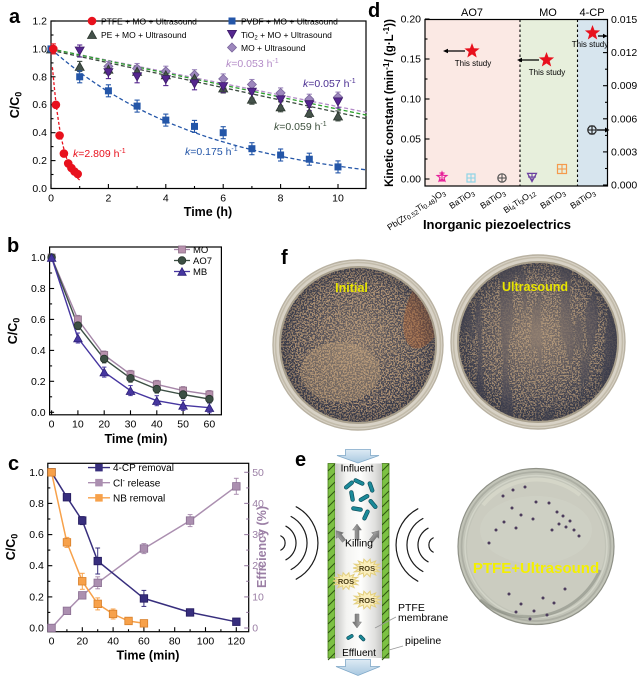 This screenshot has width=640, height=681. Describe the element at coordinates (357, 469) in the screenshot. I see `svg-text: Influent` at that location.